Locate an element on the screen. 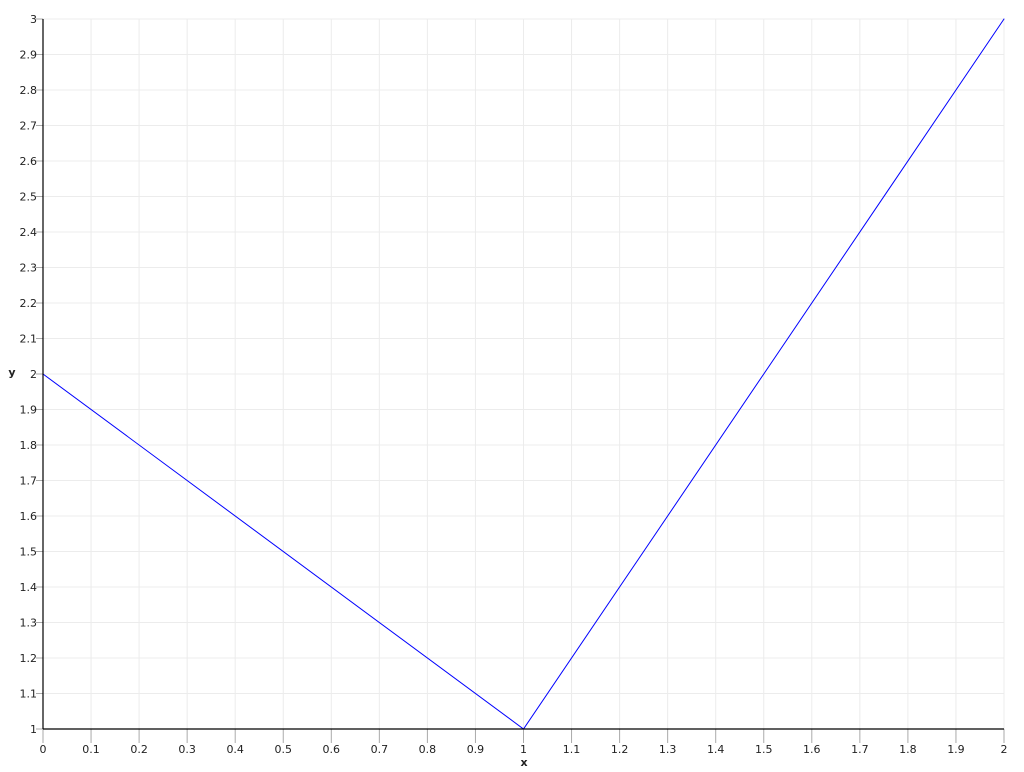 This screenshot has width=1024, height=772. x-tick-label: 1.1 is located at coordinates (572, 749).